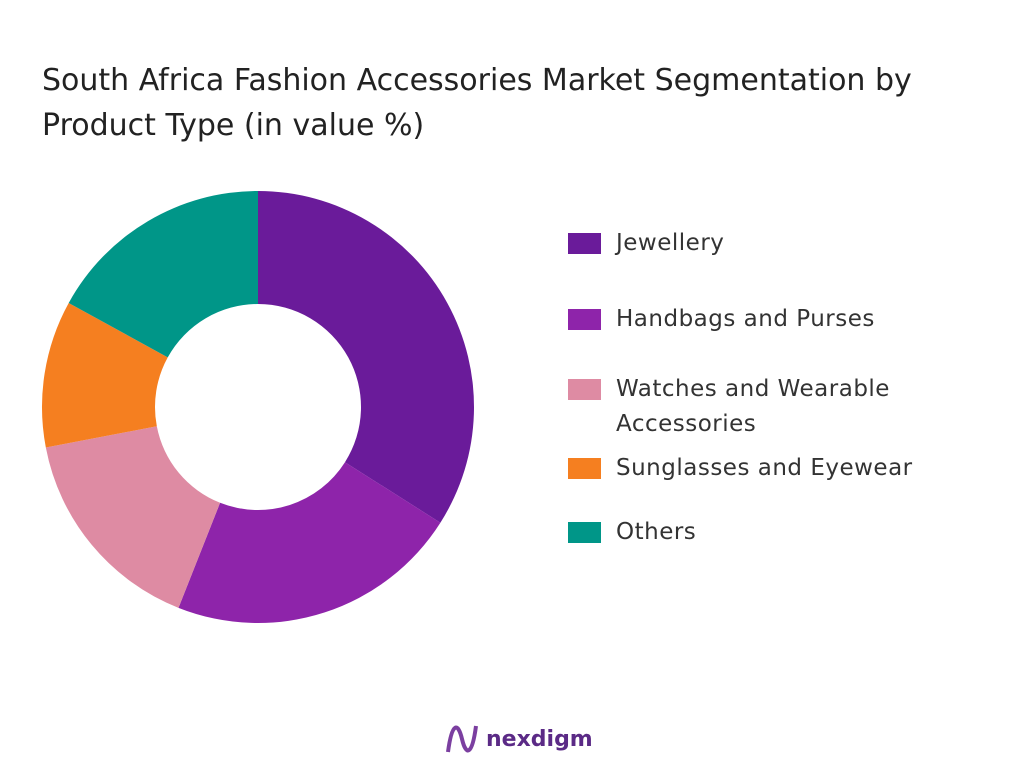 This screenshot has width=1024, height=768. I want to click on legend-item: Jewellery, so click(758, 243).